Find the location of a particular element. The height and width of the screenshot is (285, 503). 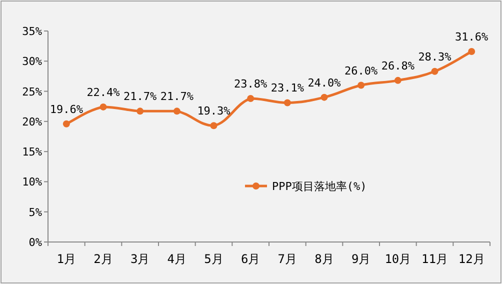

x-tick-label: 8月 is located at coordinates (324, 259).